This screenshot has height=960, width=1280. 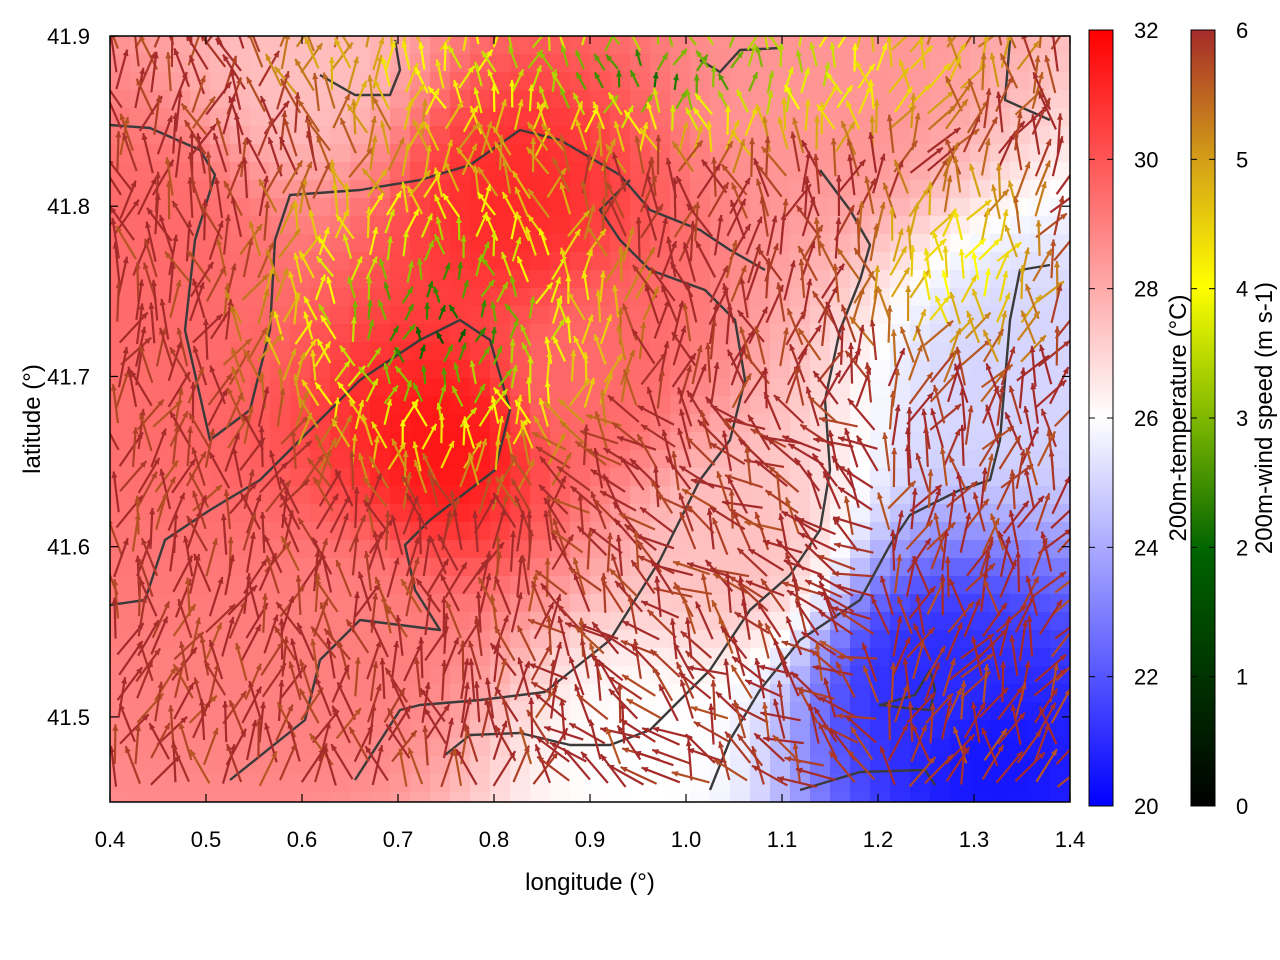 What do you see at coordinates (1242, 418) in the screenshot?
I see `colorbar-tick-label: 3` at bounding box center [1242, 418].